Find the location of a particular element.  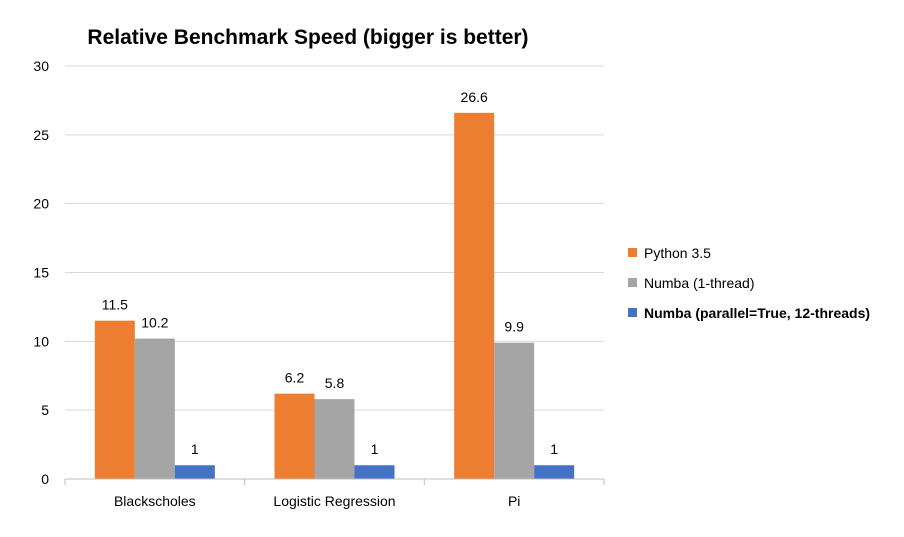

data-label: 5.8 is located at coordinates (335, 383).